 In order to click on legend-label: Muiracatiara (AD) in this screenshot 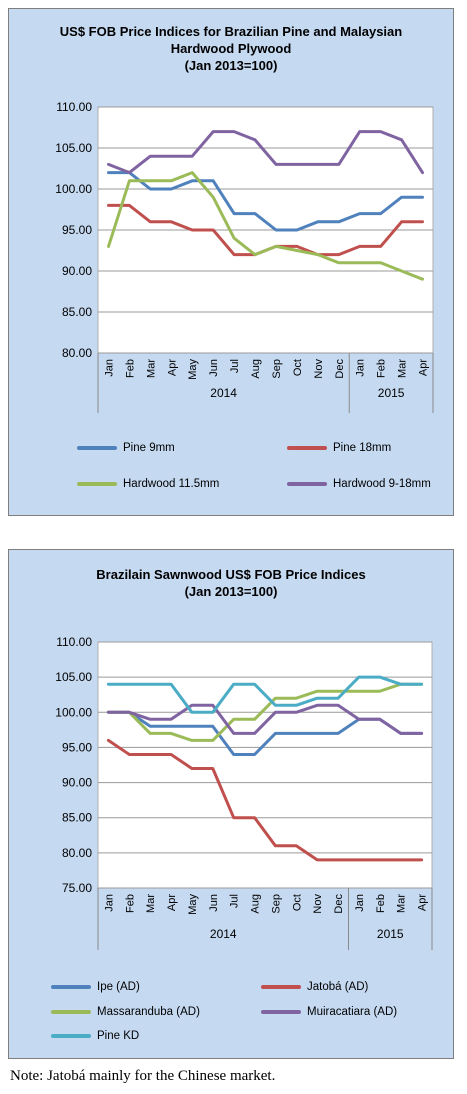, I will do `click(352, 1012)`.